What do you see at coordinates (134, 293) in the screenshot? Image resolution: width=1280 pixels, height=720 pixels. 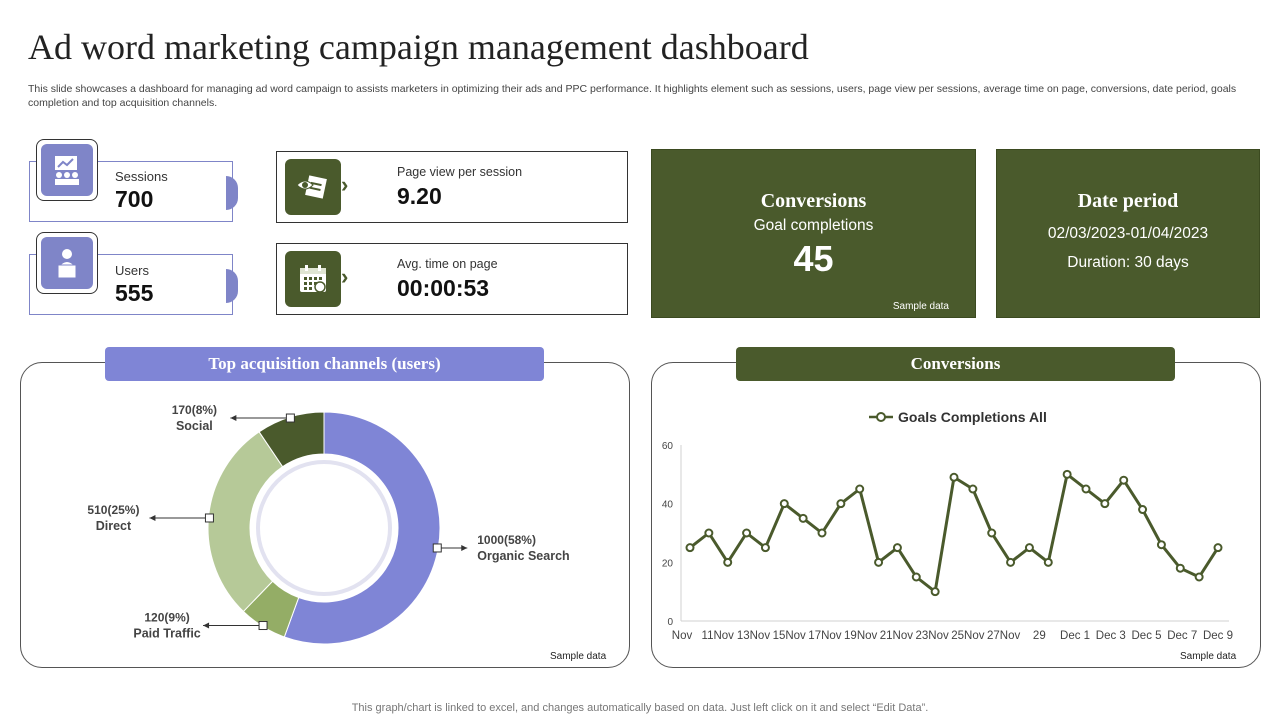 I see `users-value: 555` at bounding box center [134, 293].